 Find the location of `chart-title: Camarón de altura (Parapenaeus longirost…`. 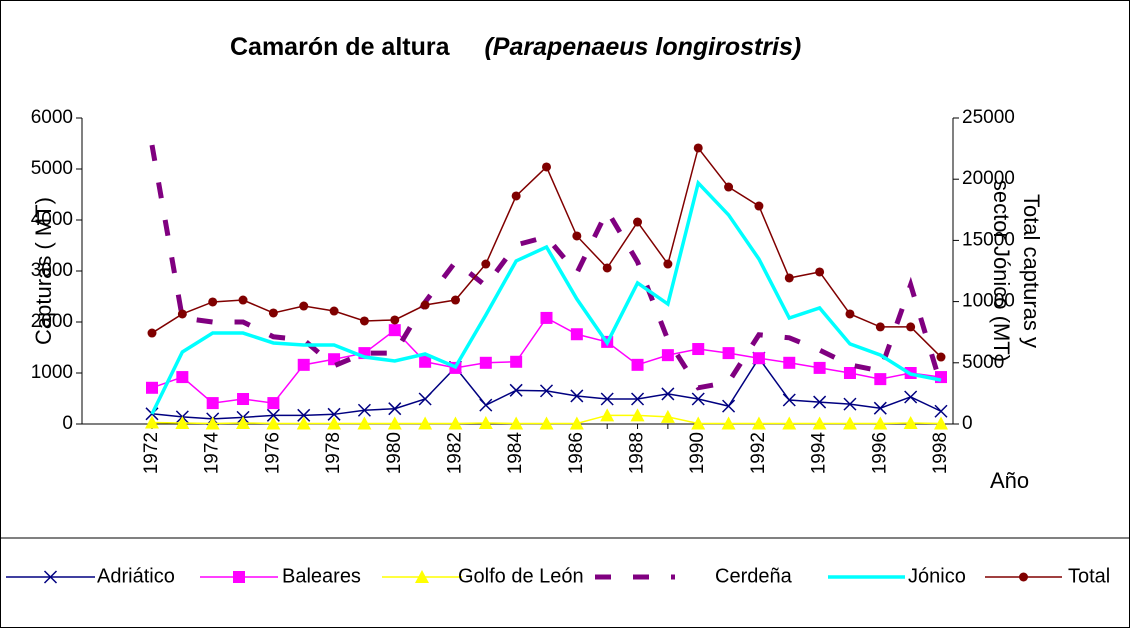

chart-title: Camarón de altura (Parapenaeus longirost… is located at coordinates (515, 47).